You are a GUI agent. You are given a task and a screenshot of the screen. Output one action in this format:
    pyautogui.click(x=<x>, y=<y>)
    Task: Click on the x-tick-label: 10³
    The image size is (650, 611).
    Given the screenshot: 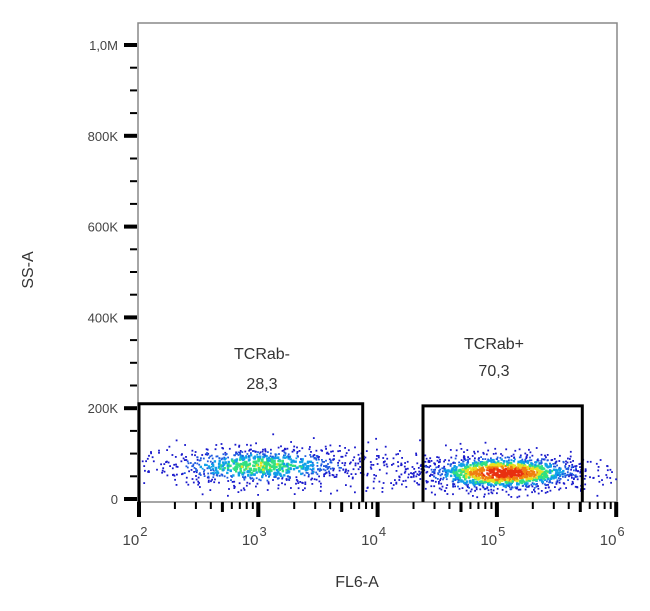 What is the action you would take?
    pyautogui.click(x=254, y=536)
    